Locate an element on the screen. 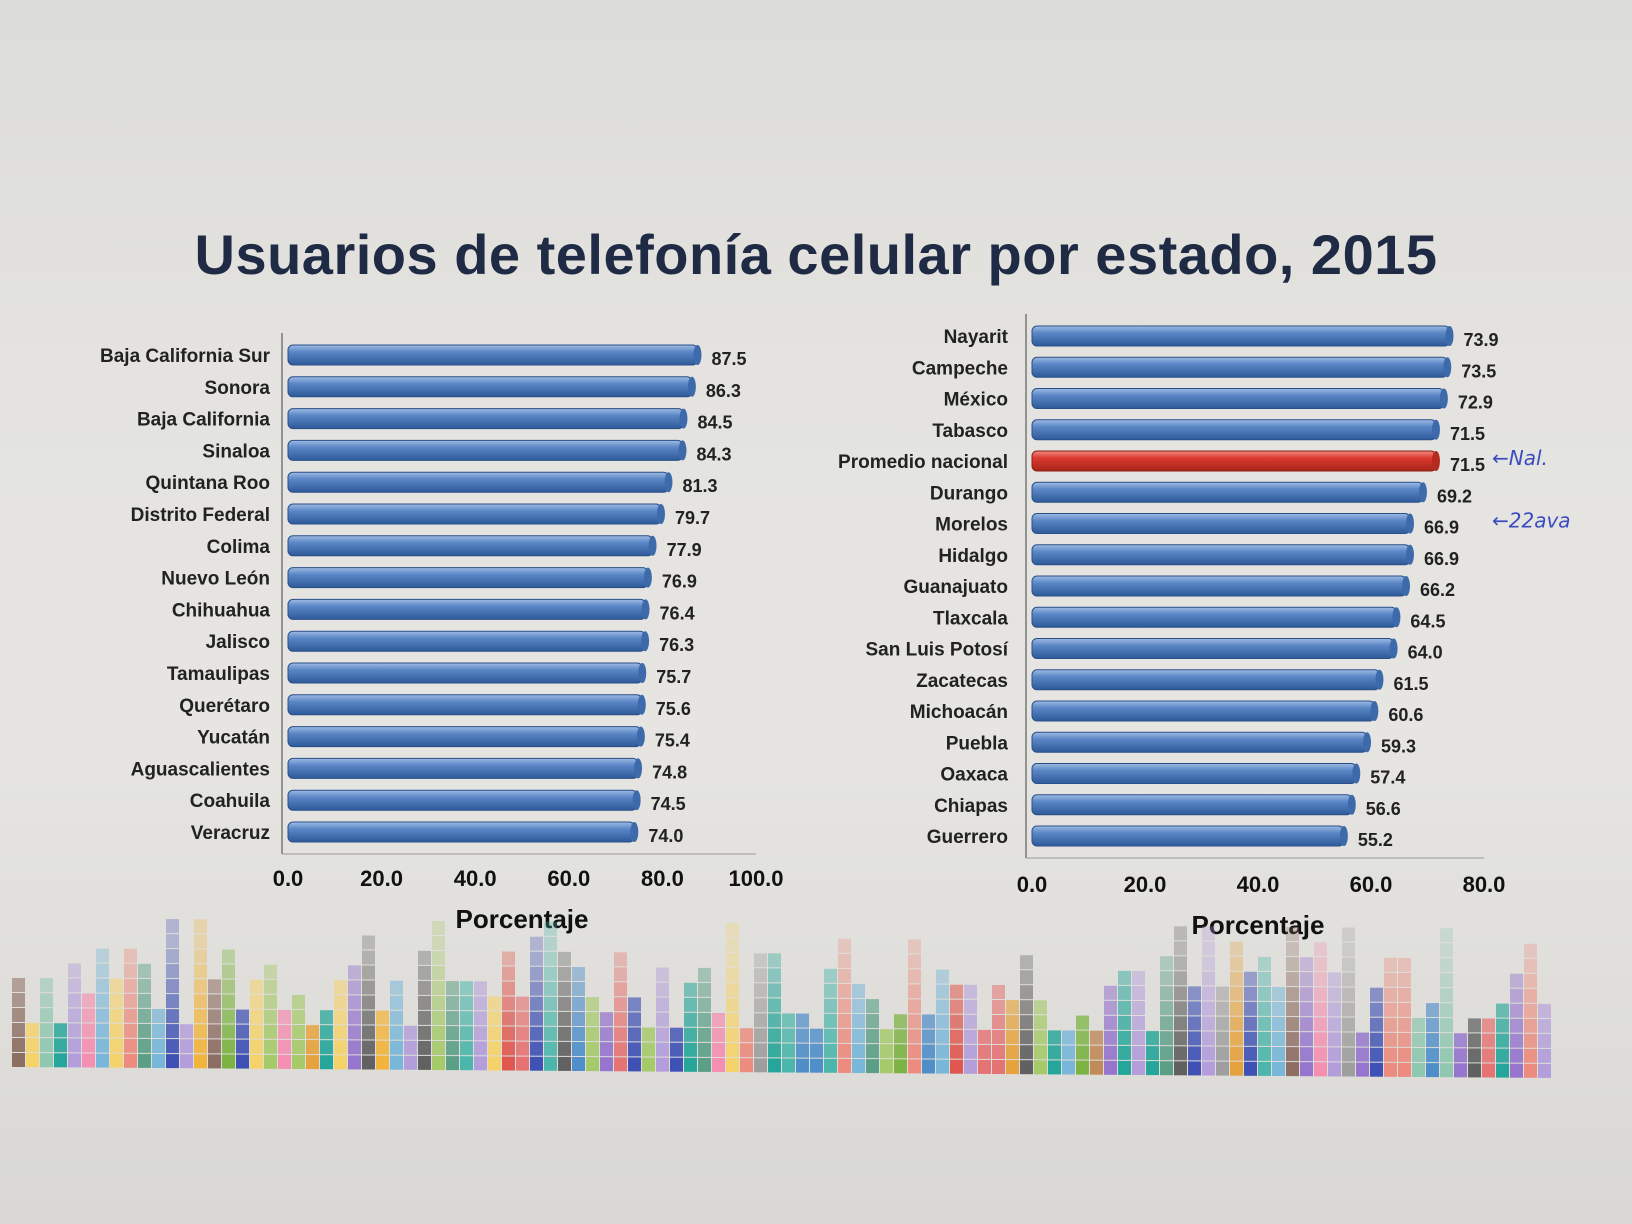 The width and height of the screenshot is (1632, 1224). decorative-color-blocks is located at coordinates (781, 998).